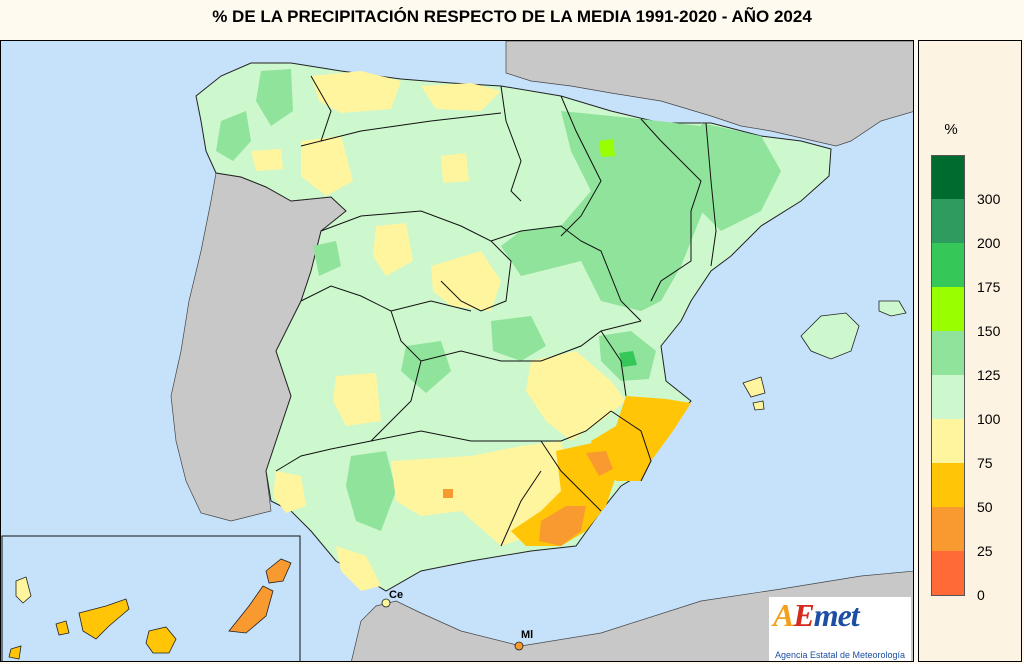  Describe the element at coordinates (357, 399) in the screenshot. I see `zone-75-100-extremadura` at that location.